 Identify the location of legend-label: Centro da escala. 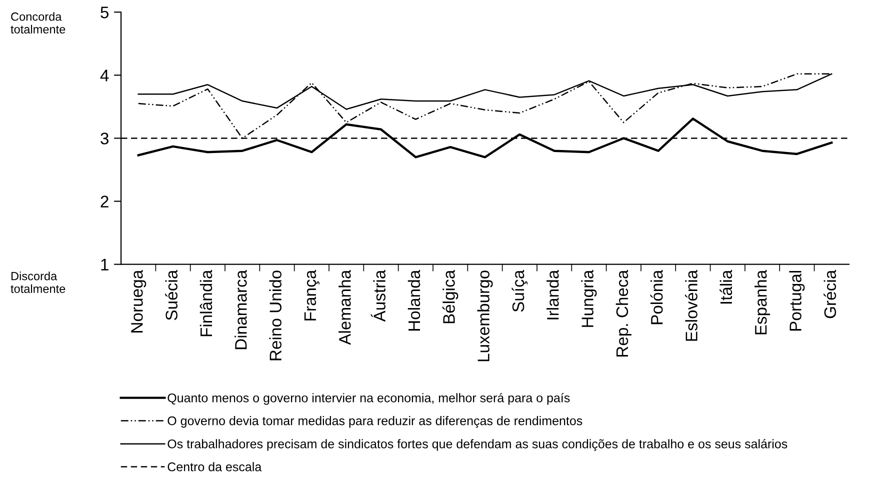
(215, 467).